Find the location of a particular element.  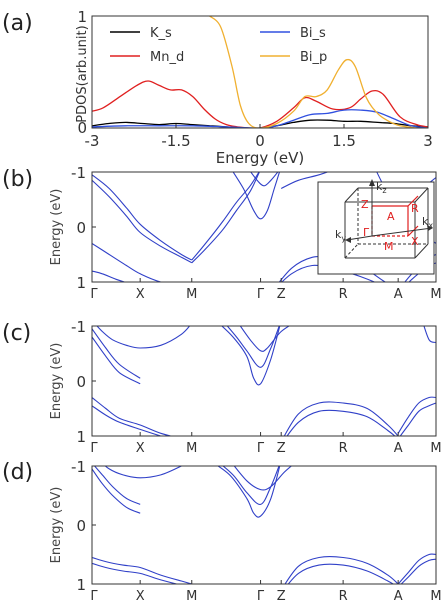

pdos-x-tick-label: -3 is located at coordinates (92, 141).